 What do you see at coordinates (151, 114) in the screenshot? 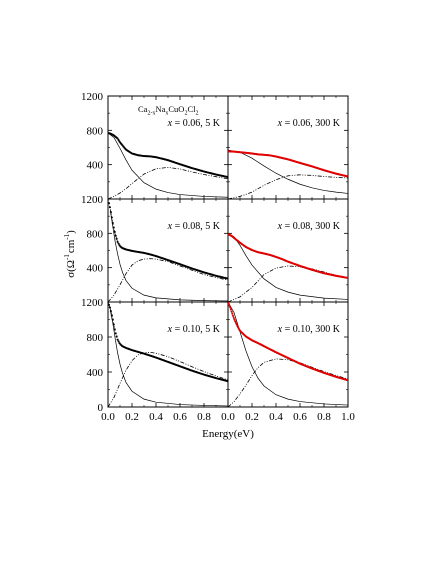
I see `formula-part: 2-x` at bounding box center [151, 114].